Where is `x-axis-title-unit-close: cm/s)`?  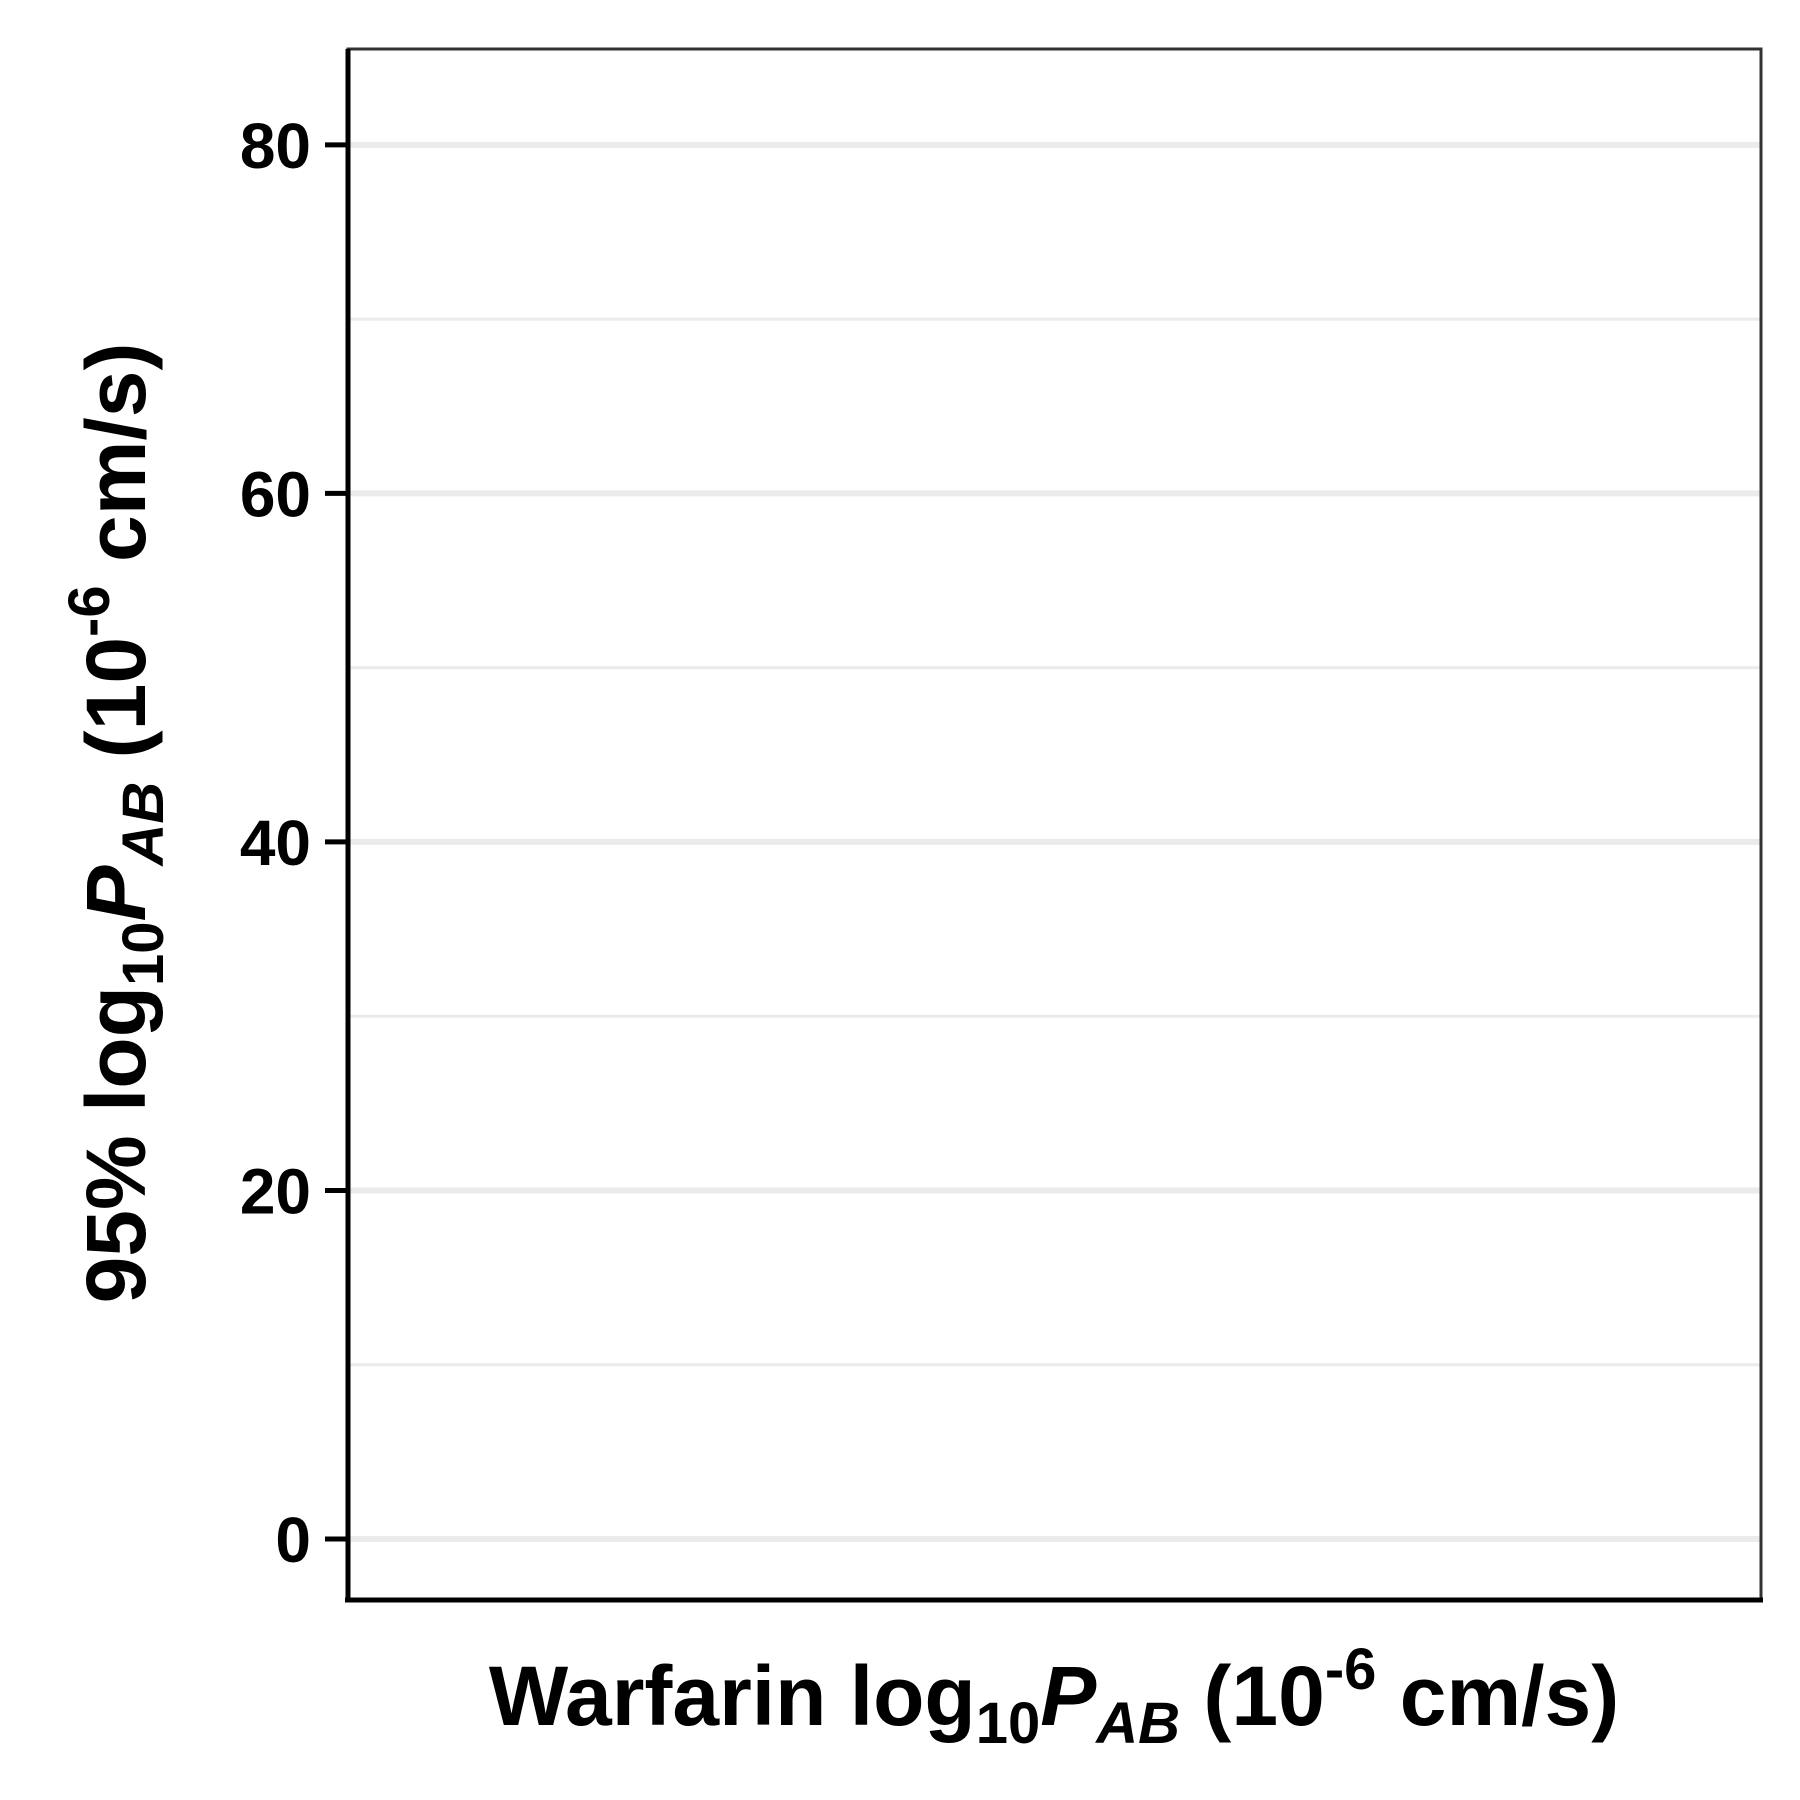
x-axis-title-unit-close: cm/s) is located at coordinates (1497, 1696).